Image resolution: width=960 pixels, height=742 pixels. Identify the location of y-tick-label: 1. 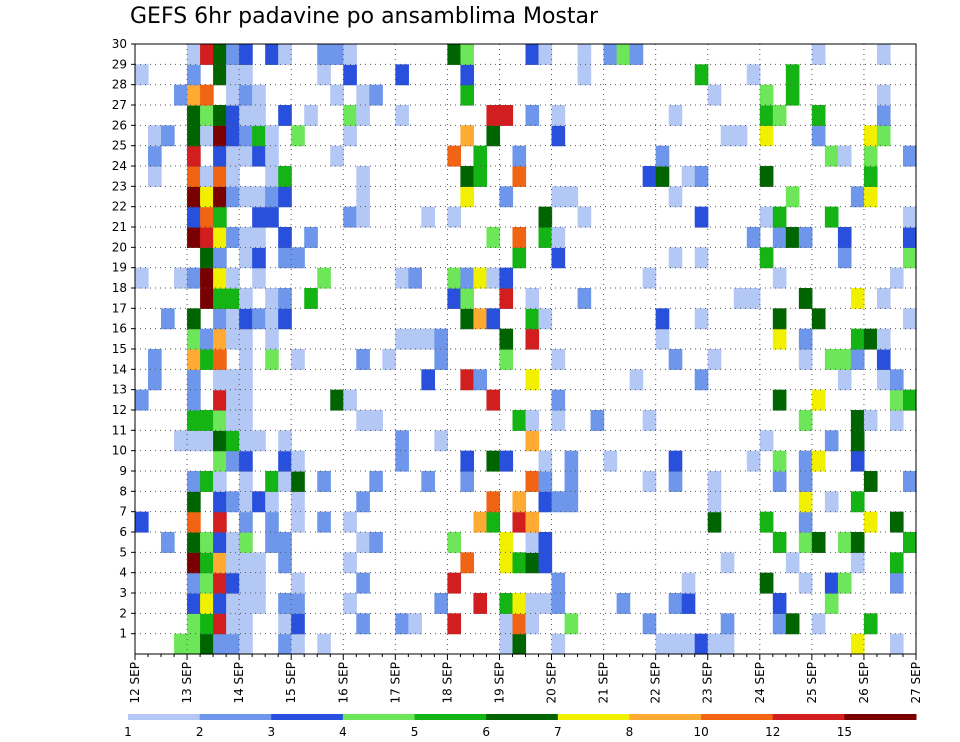
(123, 634).